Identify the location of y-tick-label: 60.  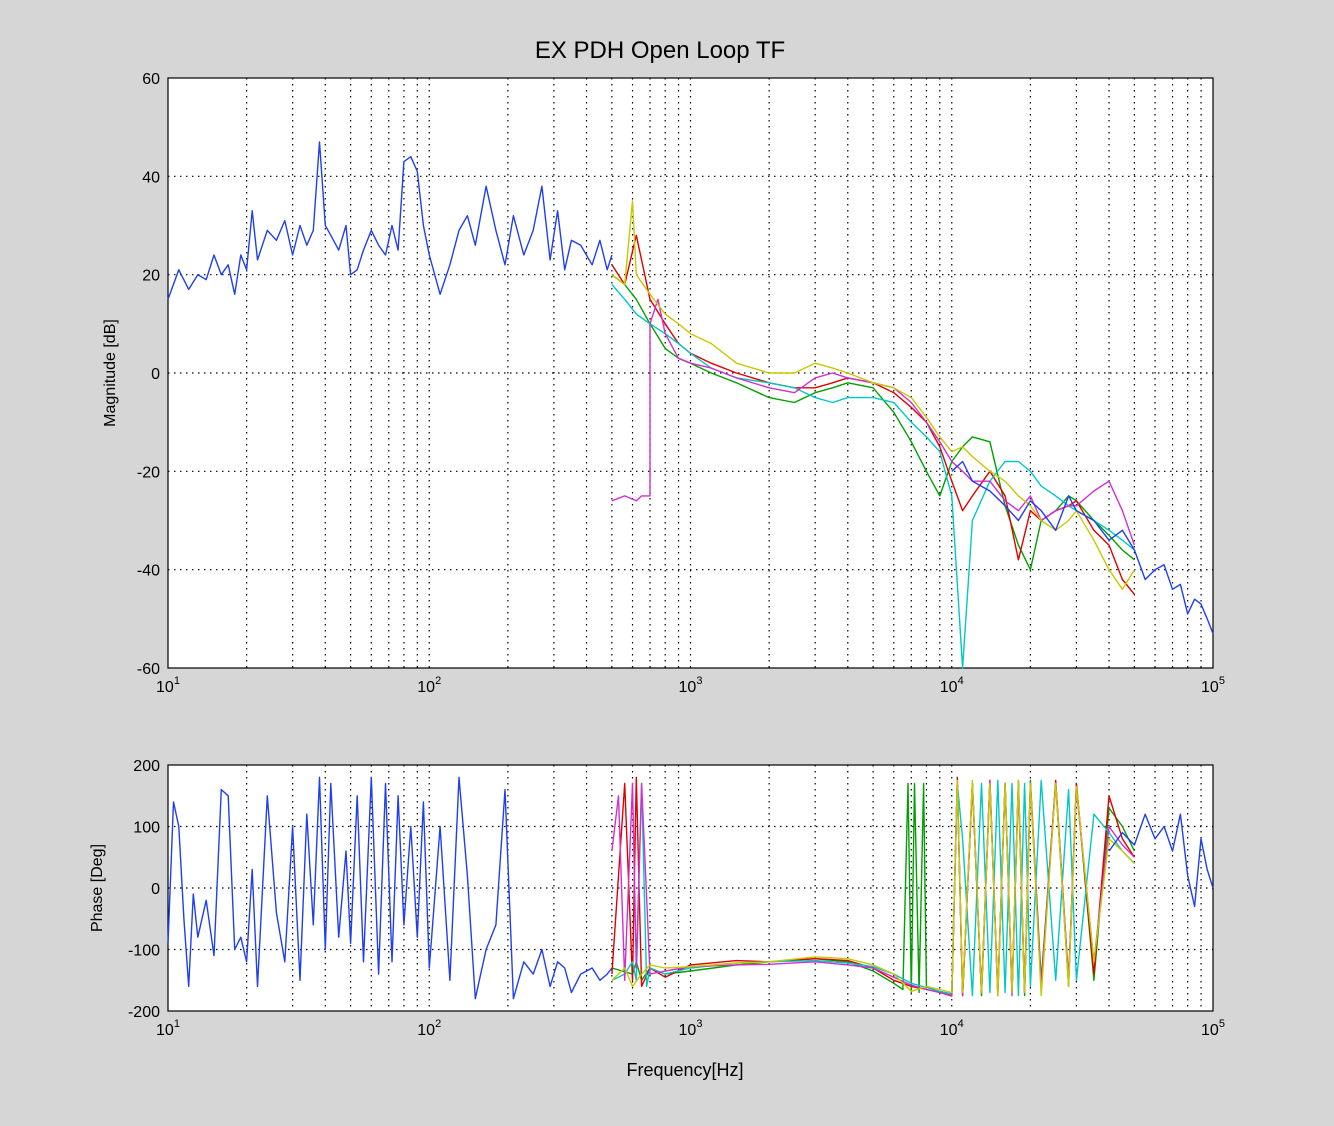
(151, 79).